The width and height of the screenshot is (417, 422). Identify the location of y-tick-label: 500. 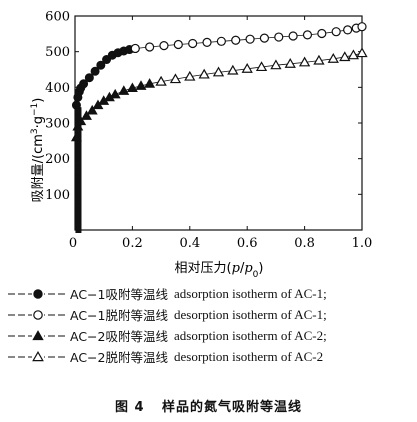
(57, 52).